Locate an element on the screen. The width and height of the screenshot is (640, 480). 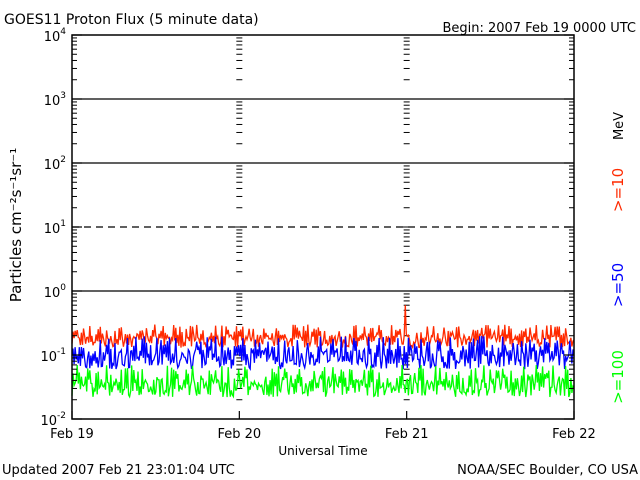
y-tick-label: 10⁰ is located at coordinates (55, 292).